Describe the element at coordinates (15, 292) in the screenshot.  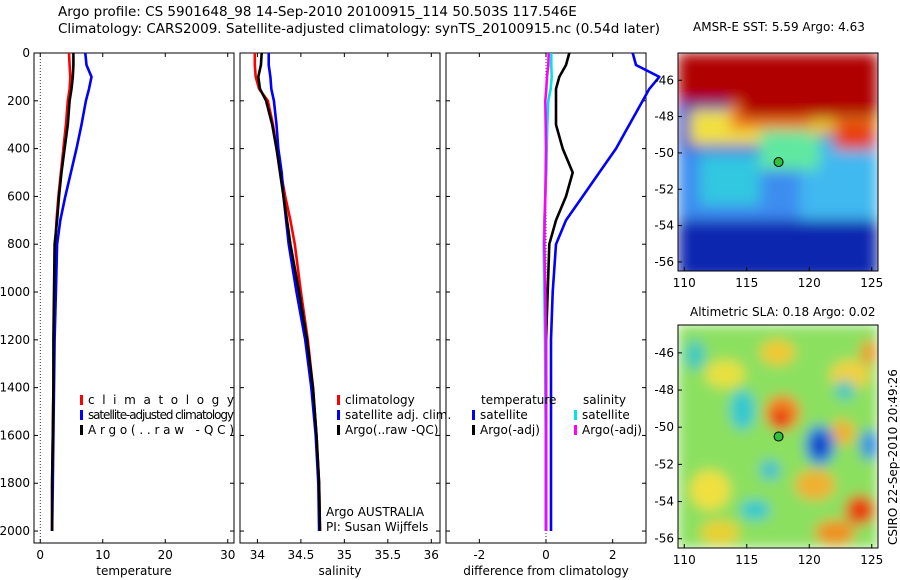
I see `depth-tick-label: 1000` at that location.